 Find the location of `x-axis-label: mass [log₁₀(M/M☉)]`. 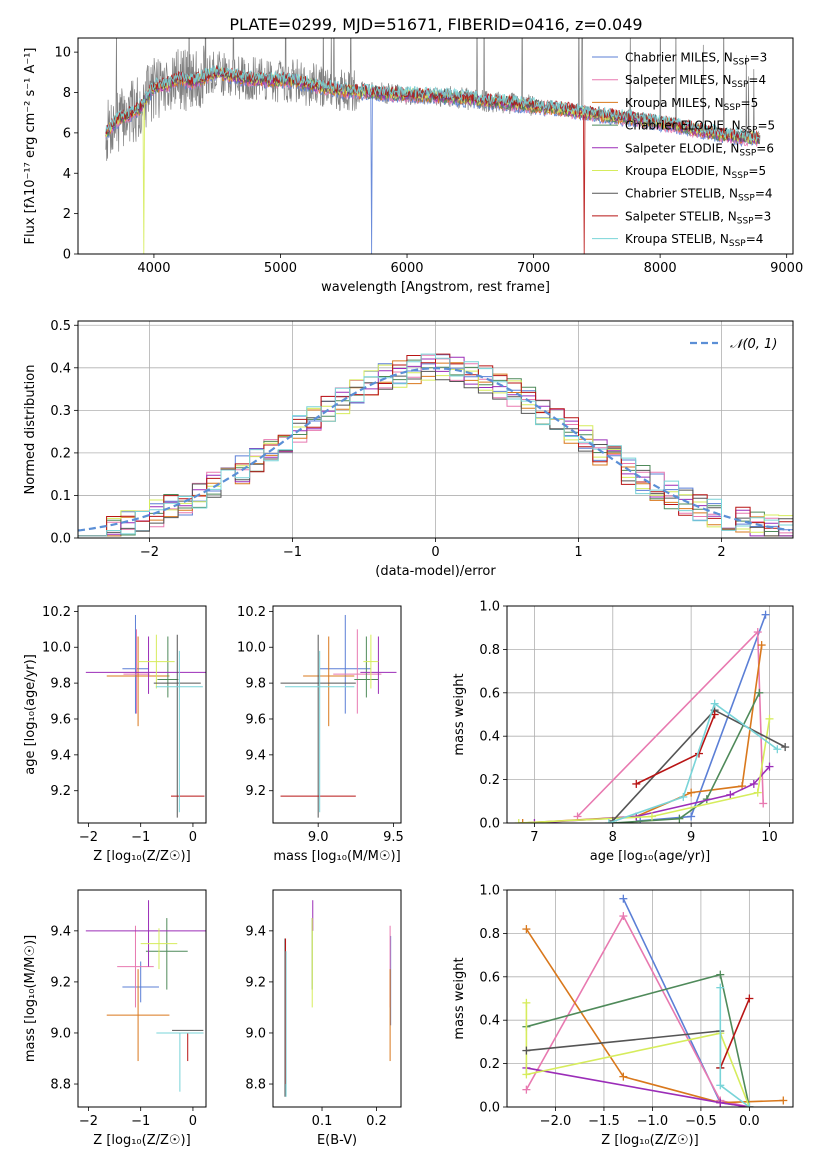

x-axis-label: mass [log₁₀(M/M☉)] is located at coordinates (336, 856).